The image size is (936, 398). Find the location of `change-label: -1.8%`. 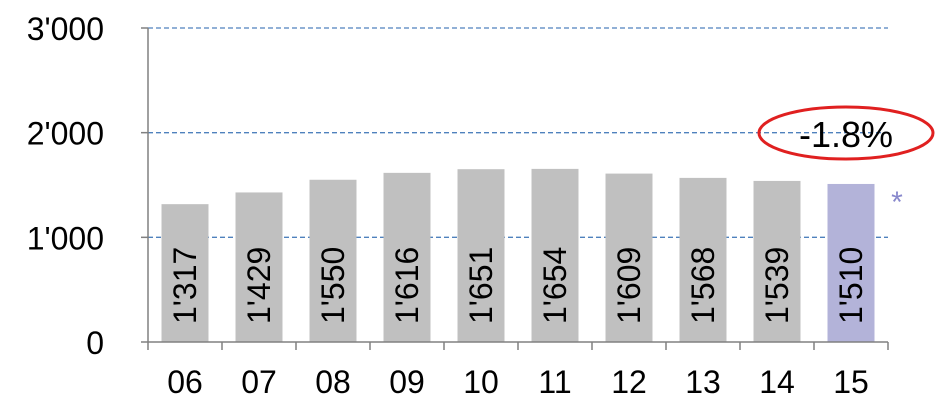

change-label: -1.8% is located at coordinates (846, 134).